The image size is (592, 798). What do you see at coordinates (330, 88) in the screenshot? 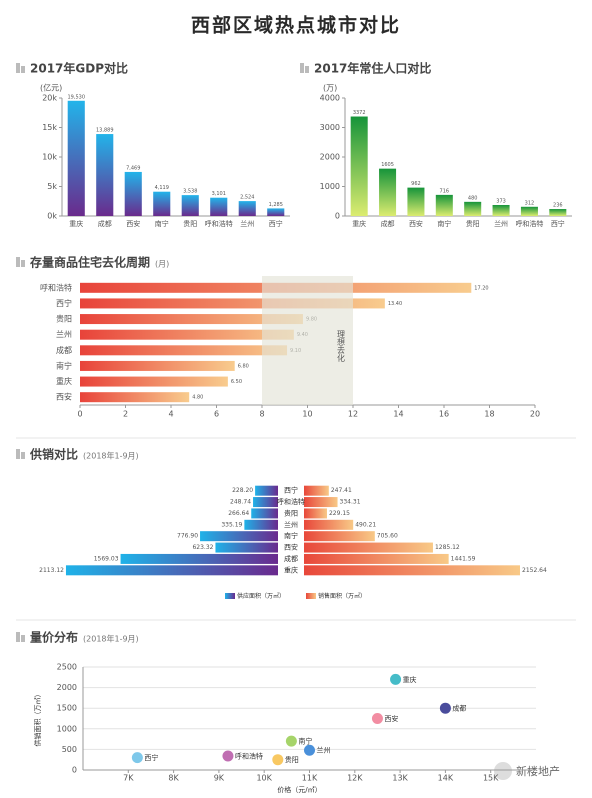
I see `unit-label: (万)` at bounding box center [330, 88].